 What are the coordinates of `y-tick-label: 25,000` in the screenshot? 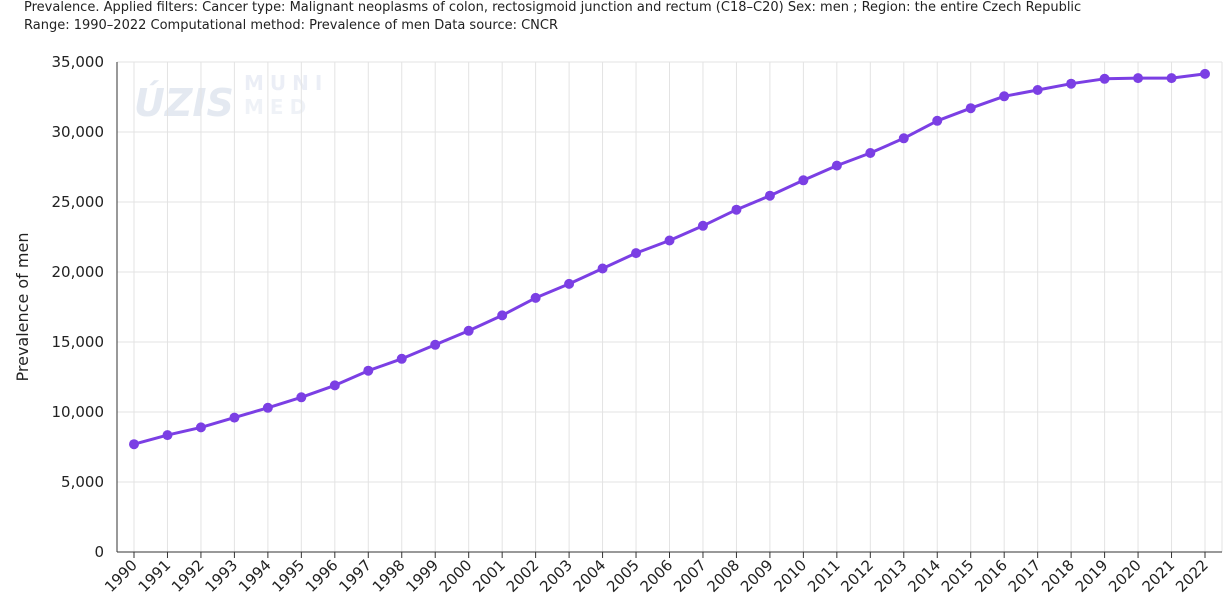 It's located at (78, 202).